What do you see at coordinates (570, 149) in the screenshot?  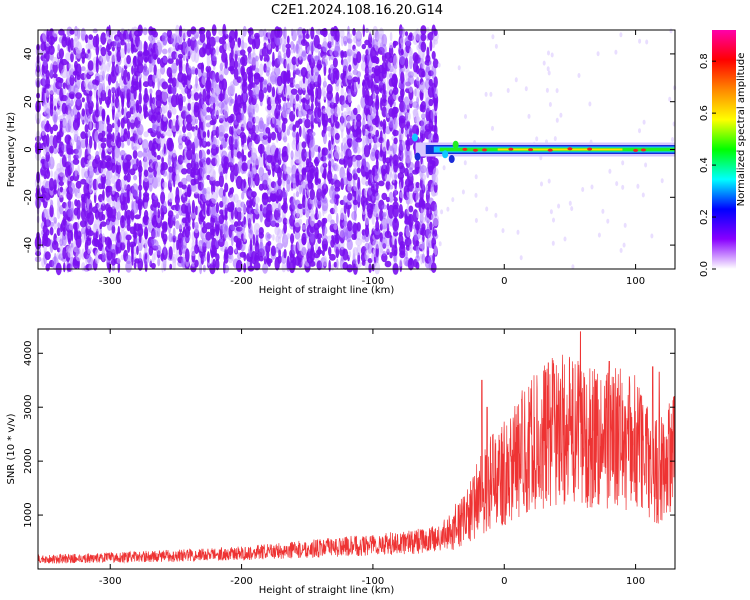 I see `signal-hotspot` at bounding box center [570, 149].